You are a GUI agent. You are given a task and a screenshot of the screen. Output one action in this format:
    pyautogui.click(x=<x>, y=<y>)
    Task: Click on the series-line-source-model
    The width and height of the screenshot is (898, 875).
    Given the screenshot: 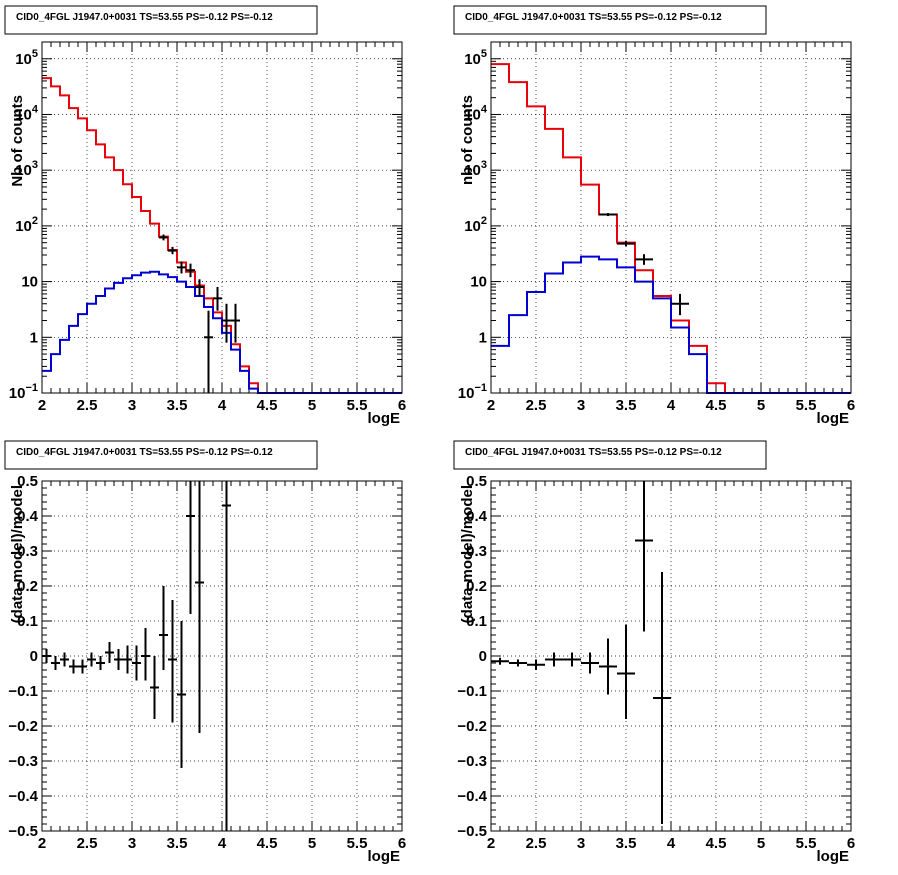 What is the action you would take?
    pyautogui.click(x=671, y=324)
    